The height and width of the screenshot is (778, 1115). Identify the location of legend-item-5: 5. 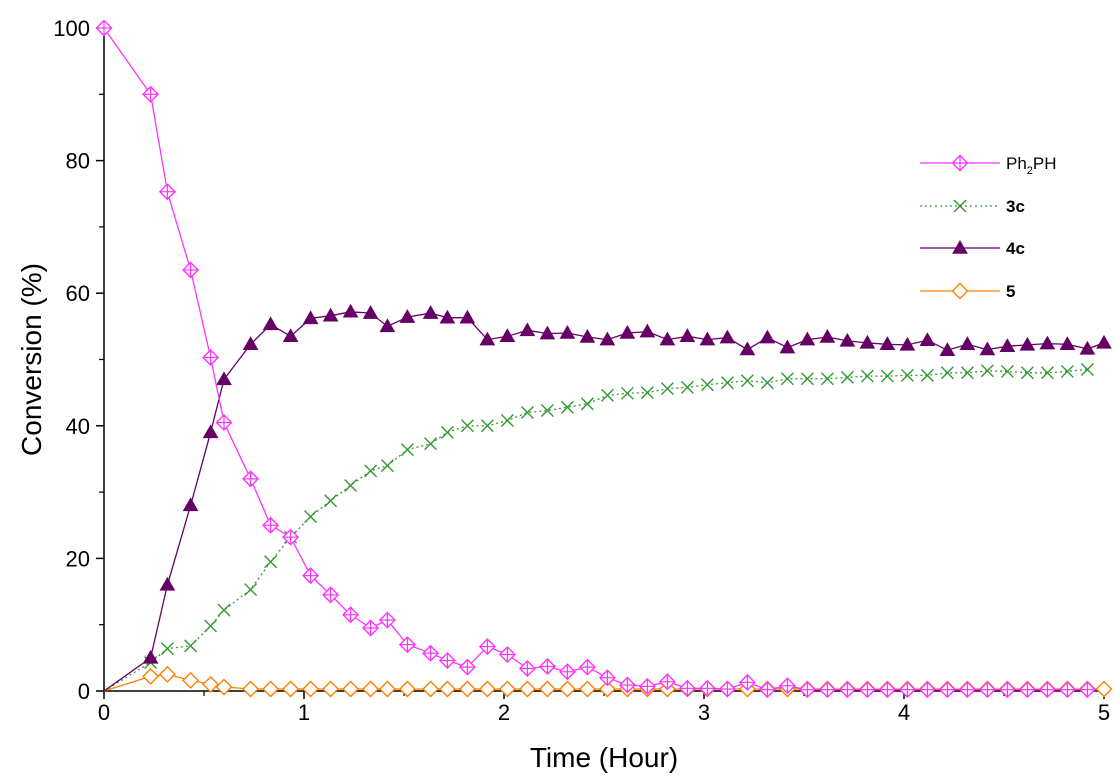
(967, 291).